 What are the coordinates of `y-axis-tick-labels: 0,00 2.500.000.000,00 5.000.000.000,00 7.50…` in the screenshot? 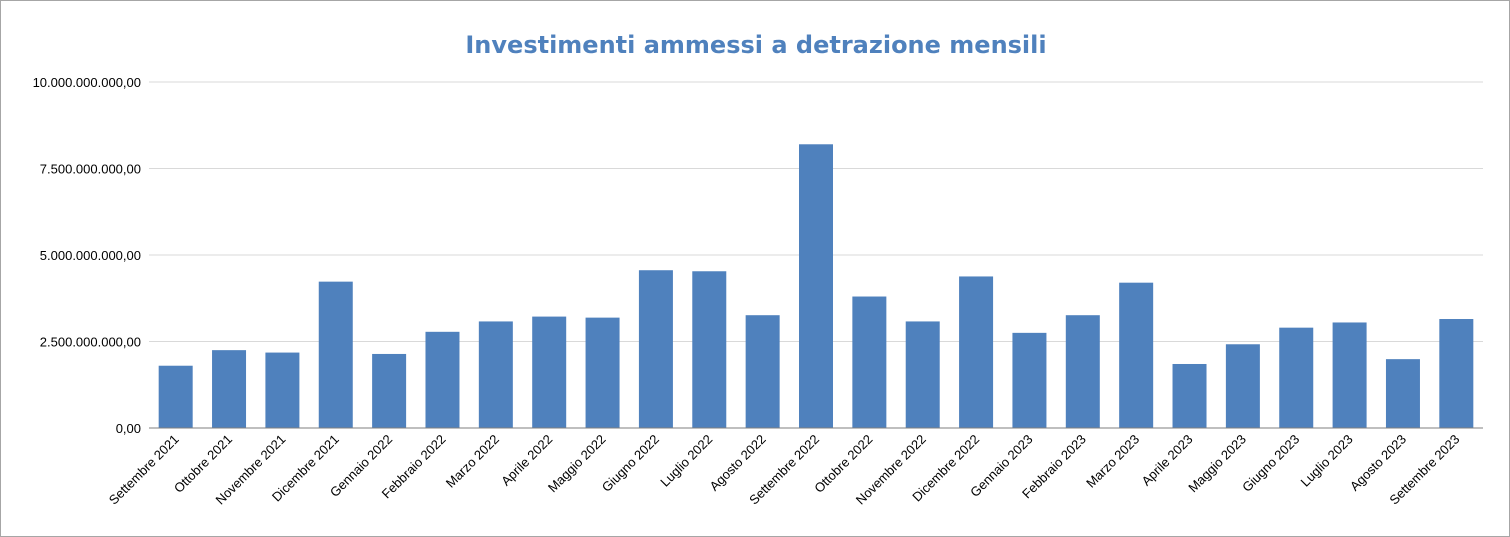 It's located at (87, 255).